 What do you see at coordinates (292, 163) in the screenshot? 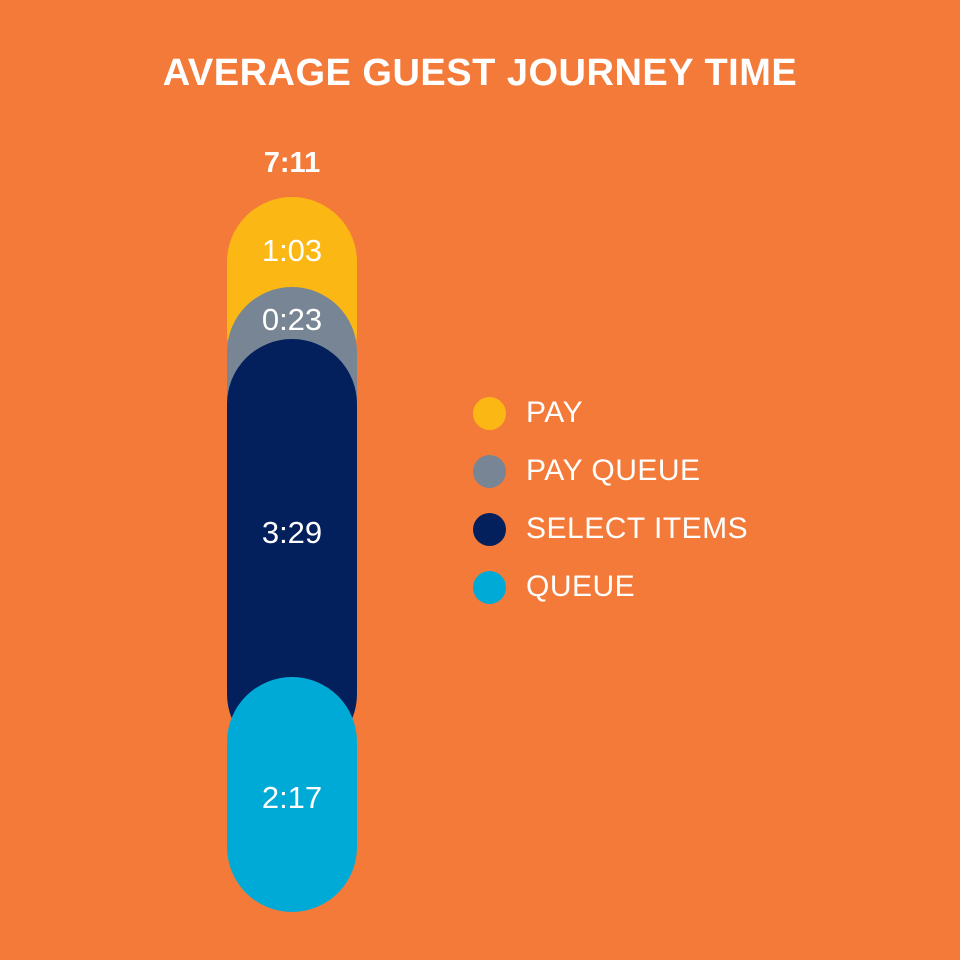
I see `total-time-label: 7:11` at bounding box center [292, 163].